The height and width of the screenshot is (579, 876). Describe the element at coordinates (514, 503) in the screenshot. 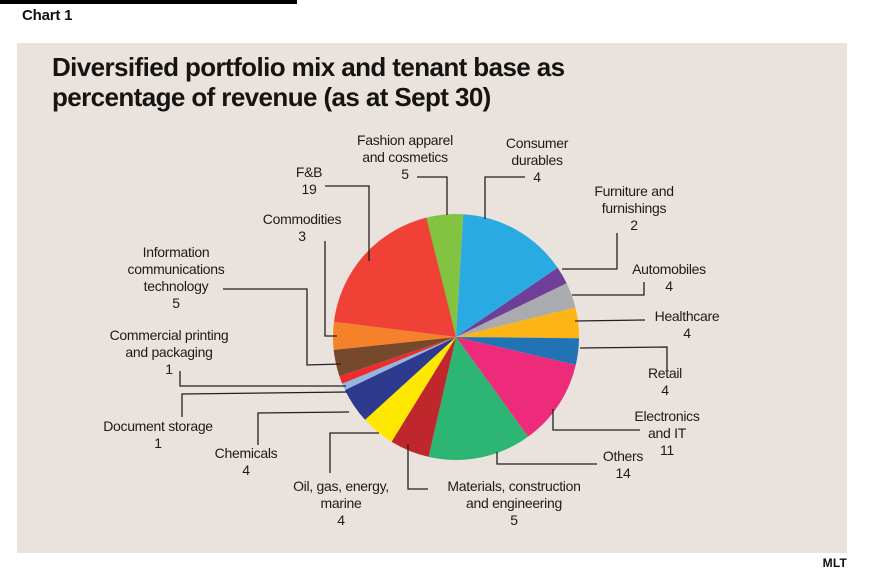

I see `slice-label-materials-construction: Materials, construction and engineering 5` at that location.